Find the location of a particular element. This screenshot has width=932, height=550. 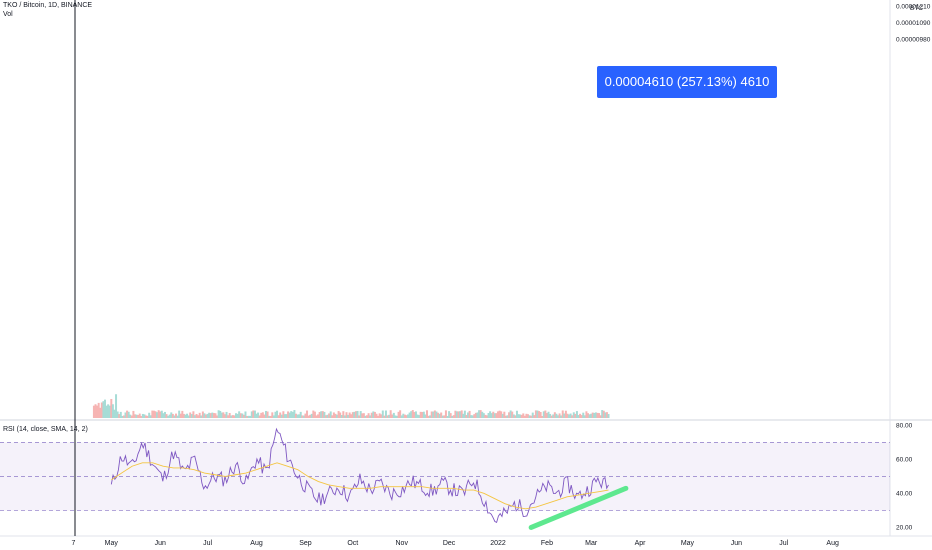

currency-label: BTC is located at coordinates (916, 8).